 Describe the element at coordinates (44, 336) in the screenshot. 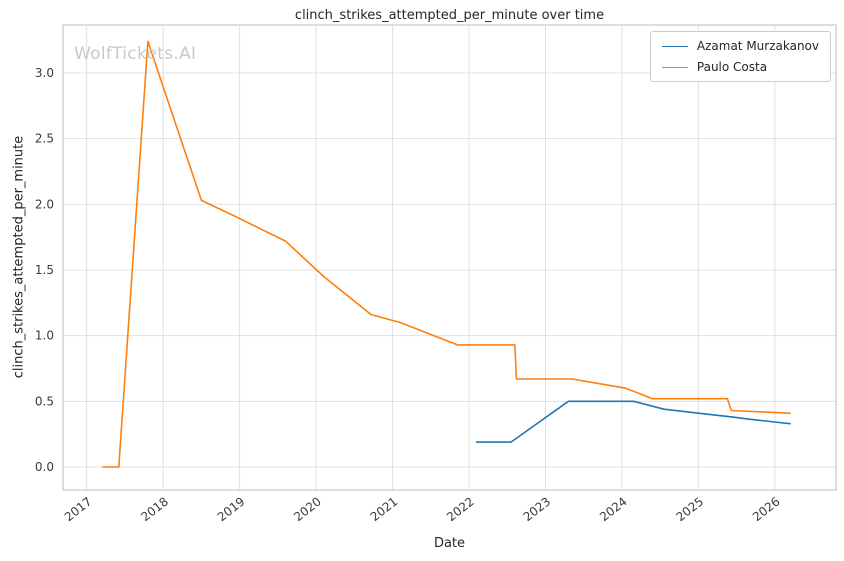

I see `y-tick-label: 1.0` at that location.